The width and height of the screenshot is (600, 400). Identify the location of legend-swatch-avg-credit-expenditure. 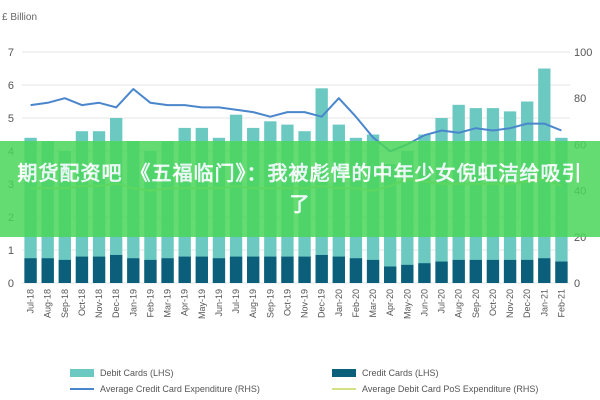
(82, 389).